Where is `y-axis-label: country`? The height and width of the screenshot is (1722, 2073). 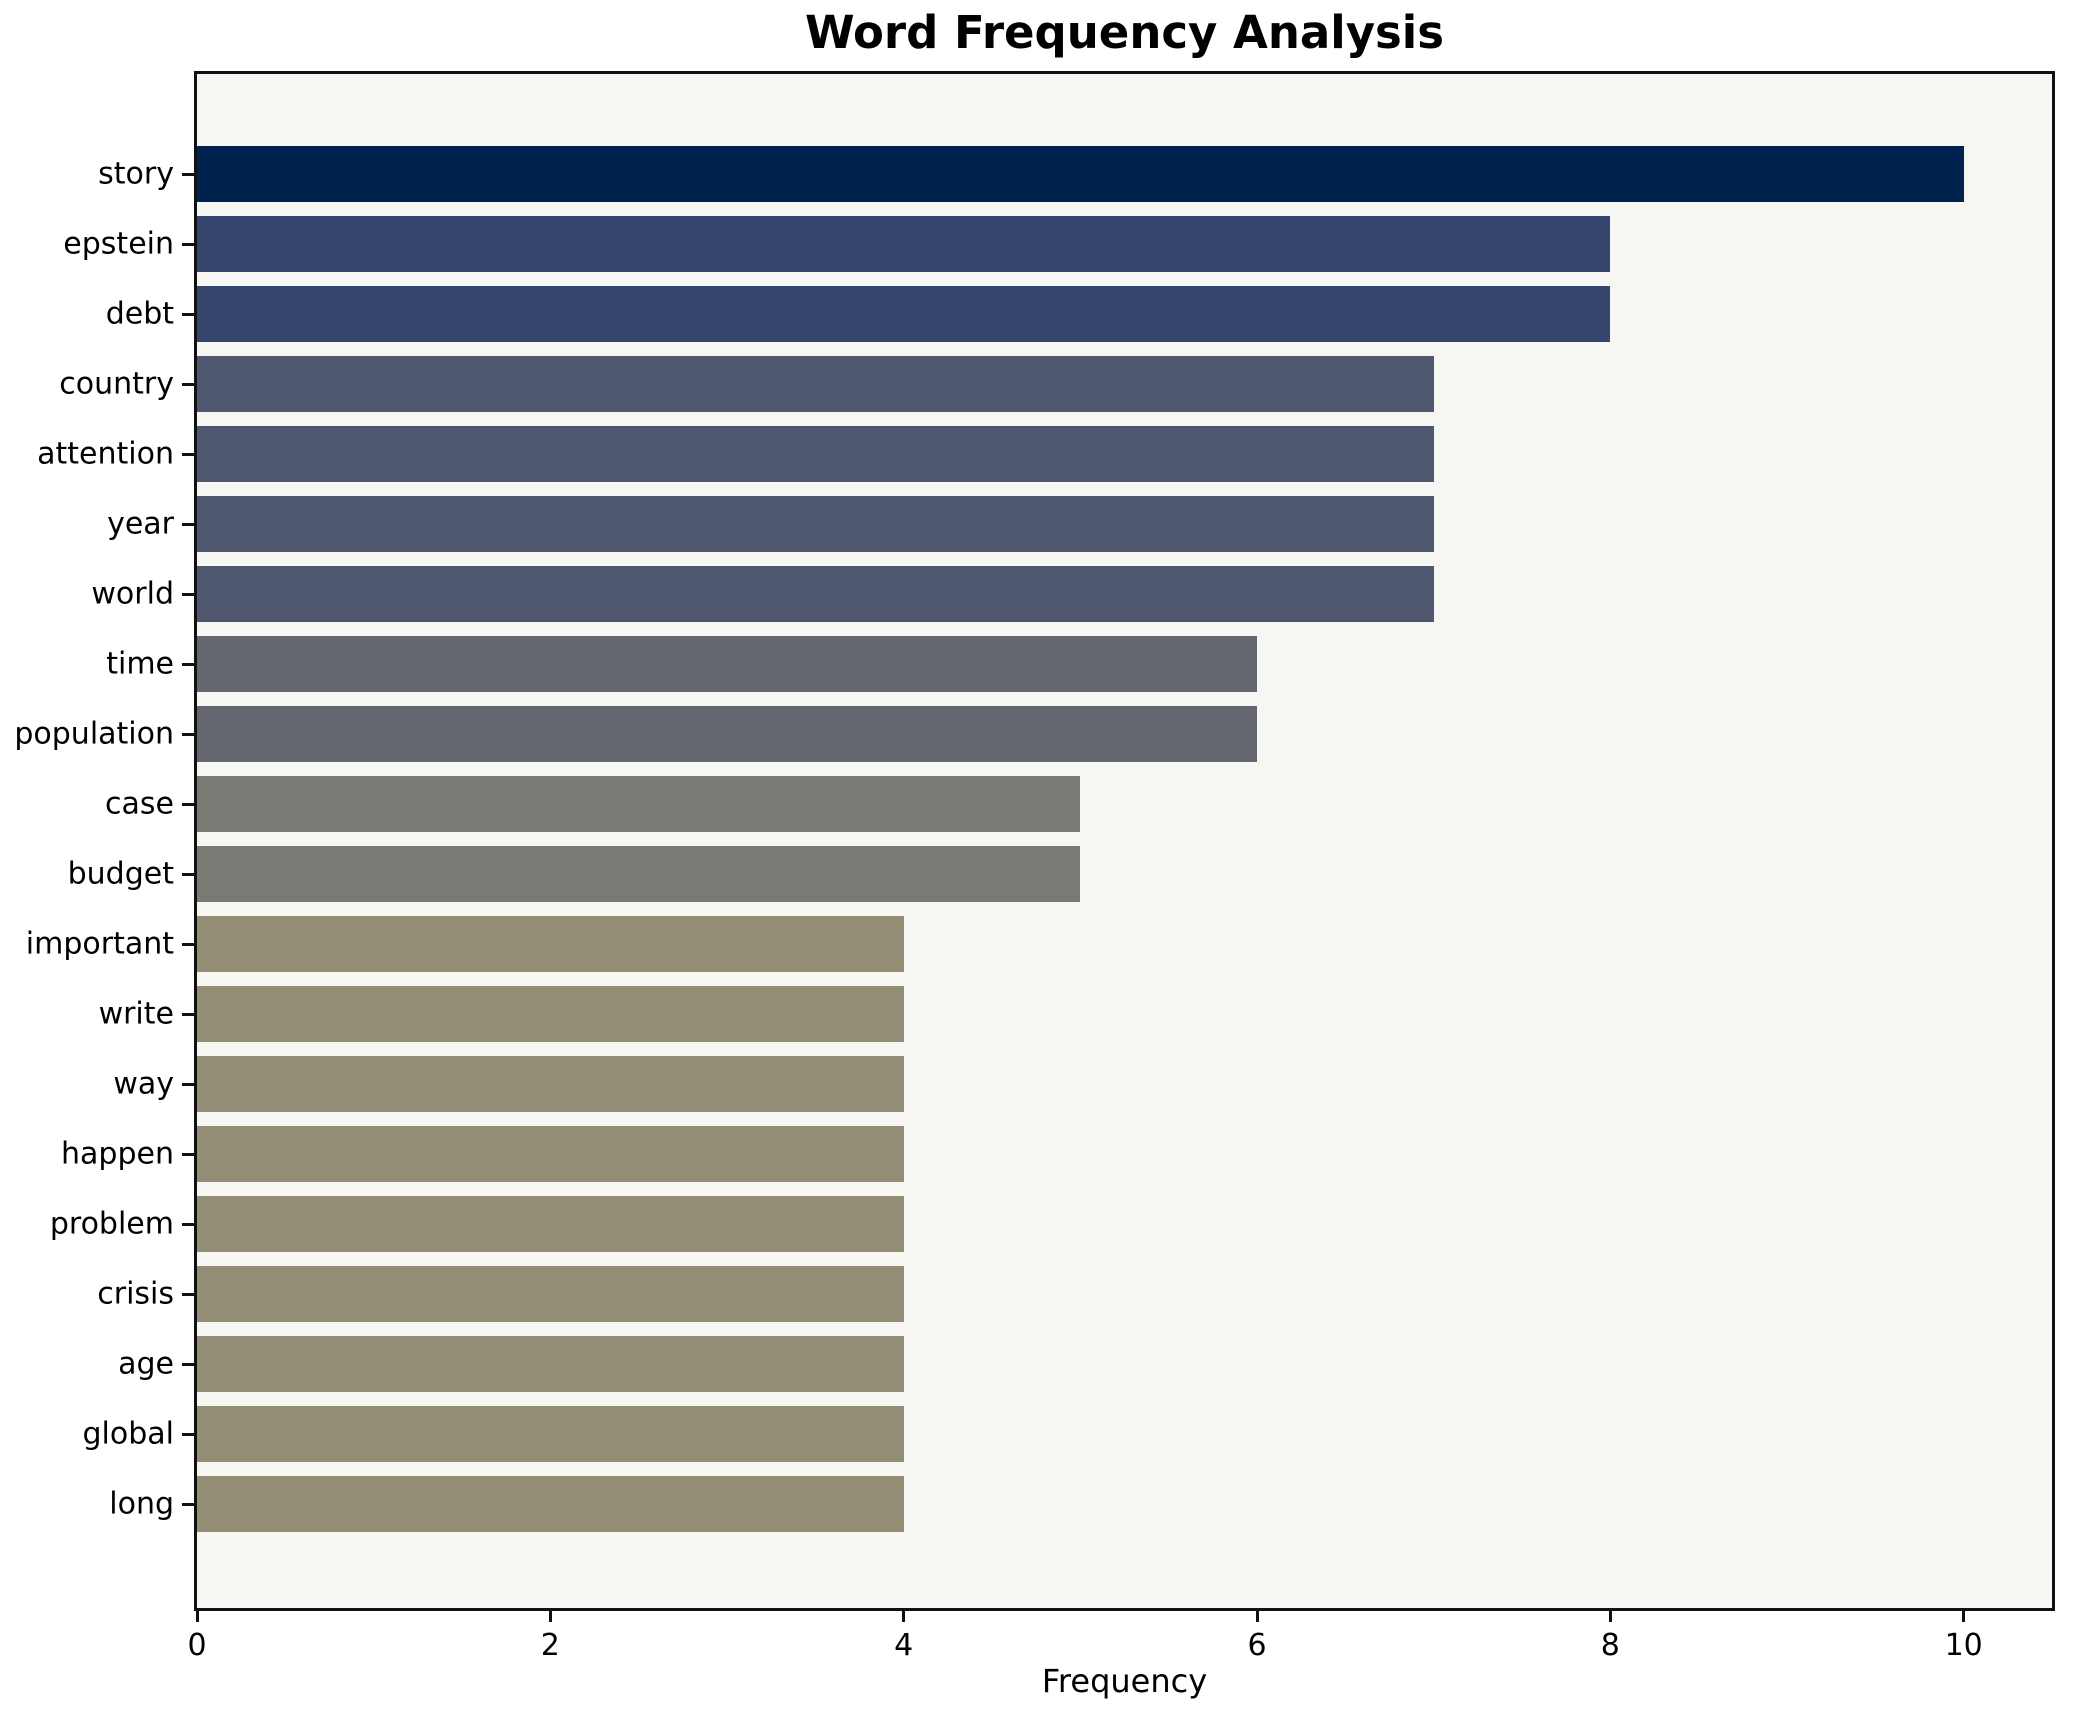 y-axis-label: country is located at coordinates (116, 384).